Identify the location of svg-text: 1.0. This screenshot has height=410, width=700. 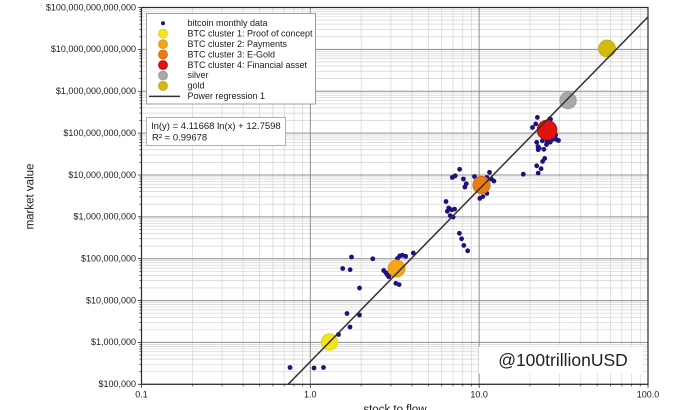
(310, 395).